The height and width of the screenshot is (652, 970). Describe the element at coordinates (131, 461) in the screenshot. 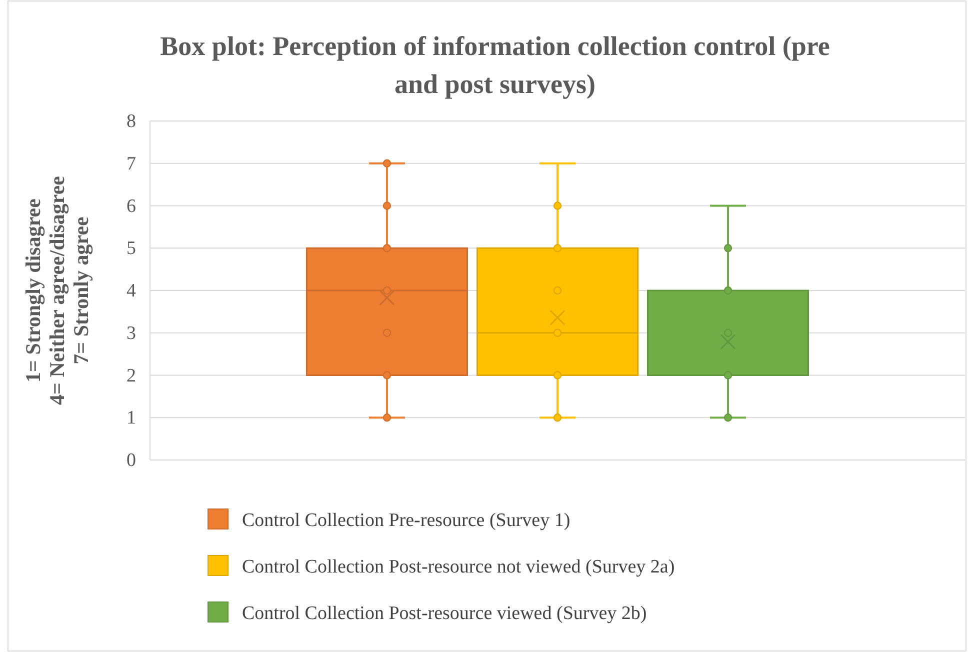

I see `y-tick-label: 0` at that location.